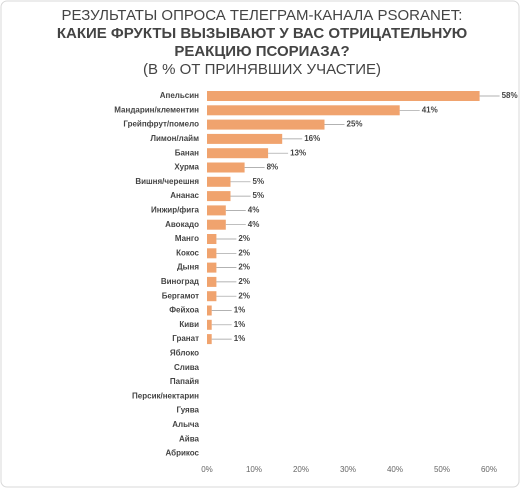 The width and height of the screenshot is (520, 488). What do you see at coordinates (207, 469) in the screenshot?
I see `x-tick-label: 0%` at bounding box center [207, 469].